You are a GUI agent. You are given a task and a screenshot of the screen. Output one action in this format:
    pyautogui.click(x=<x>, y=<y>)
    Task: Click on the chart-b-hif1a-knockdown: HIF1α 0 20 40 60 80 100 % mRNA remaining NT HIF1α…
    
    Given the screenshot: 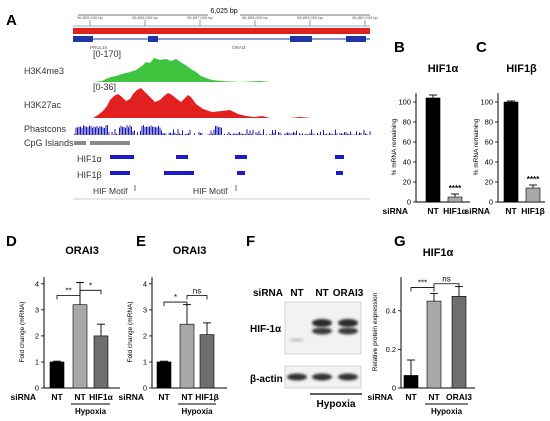 What is the action you would take?
    pyautogui.click(x=426, y=139)
    